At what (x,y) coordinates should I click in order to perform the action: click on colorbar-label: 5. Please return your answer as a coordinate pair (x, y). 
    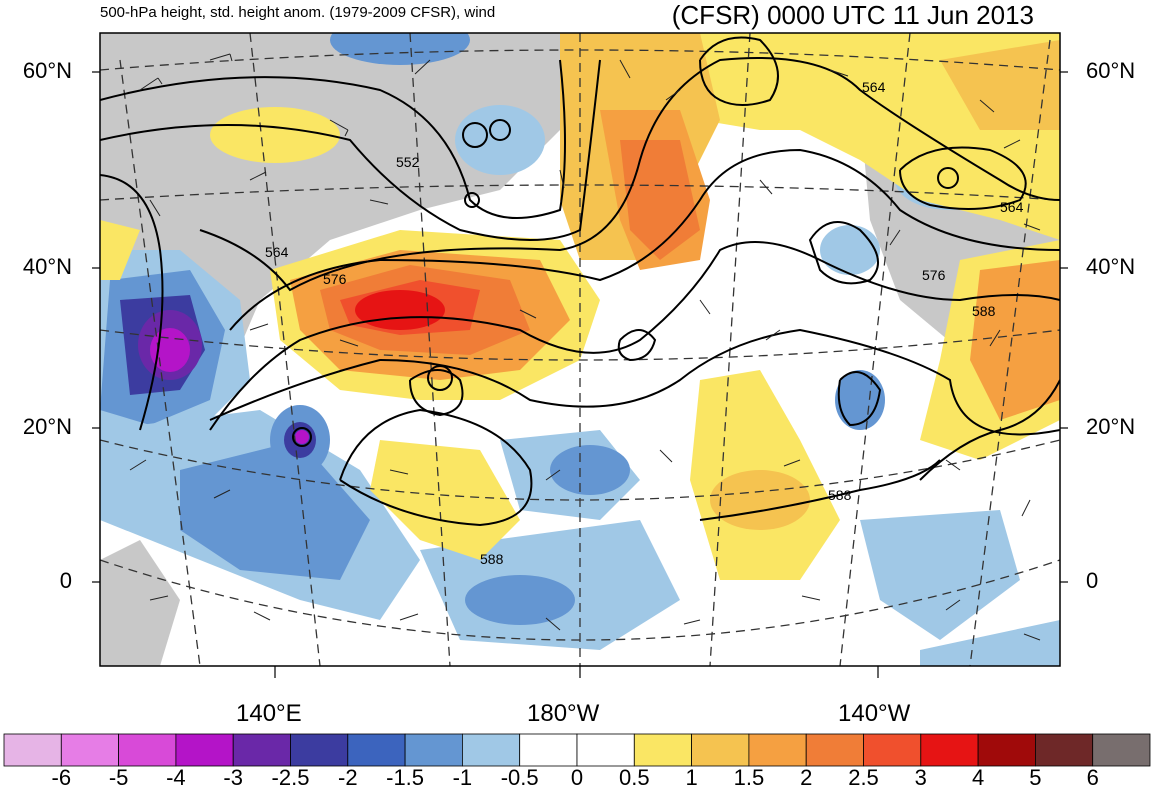
    Looking at the image, I should click on (1035, 776).